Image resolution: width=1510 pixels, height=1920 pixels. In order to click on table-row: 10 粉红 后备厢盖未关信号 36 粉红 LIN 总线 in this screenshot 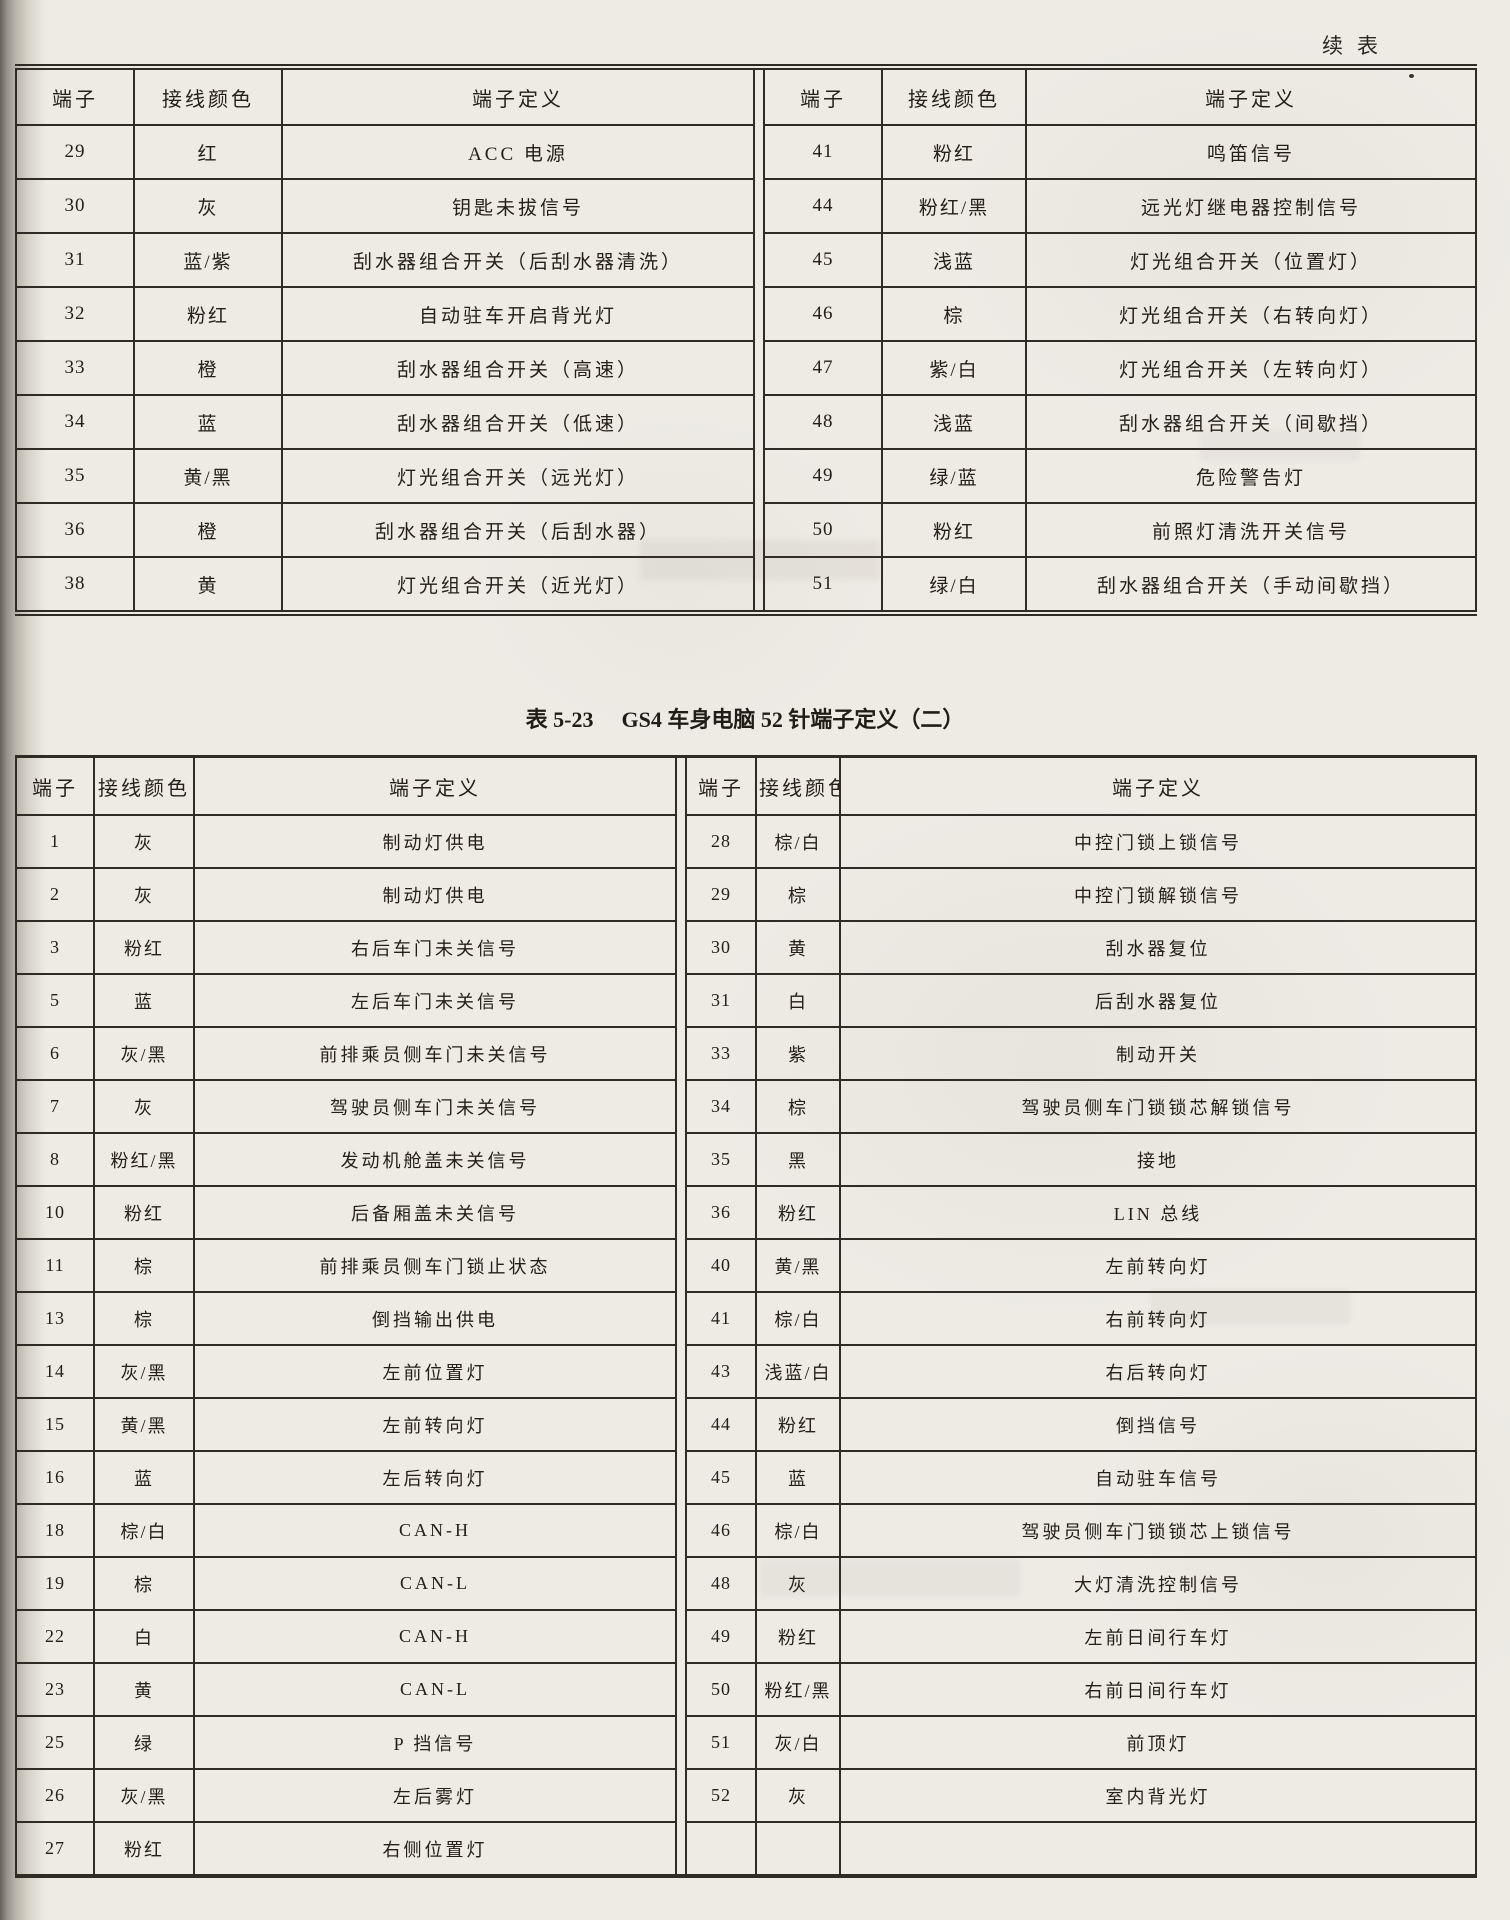, I will do `click(746, 1212)`.